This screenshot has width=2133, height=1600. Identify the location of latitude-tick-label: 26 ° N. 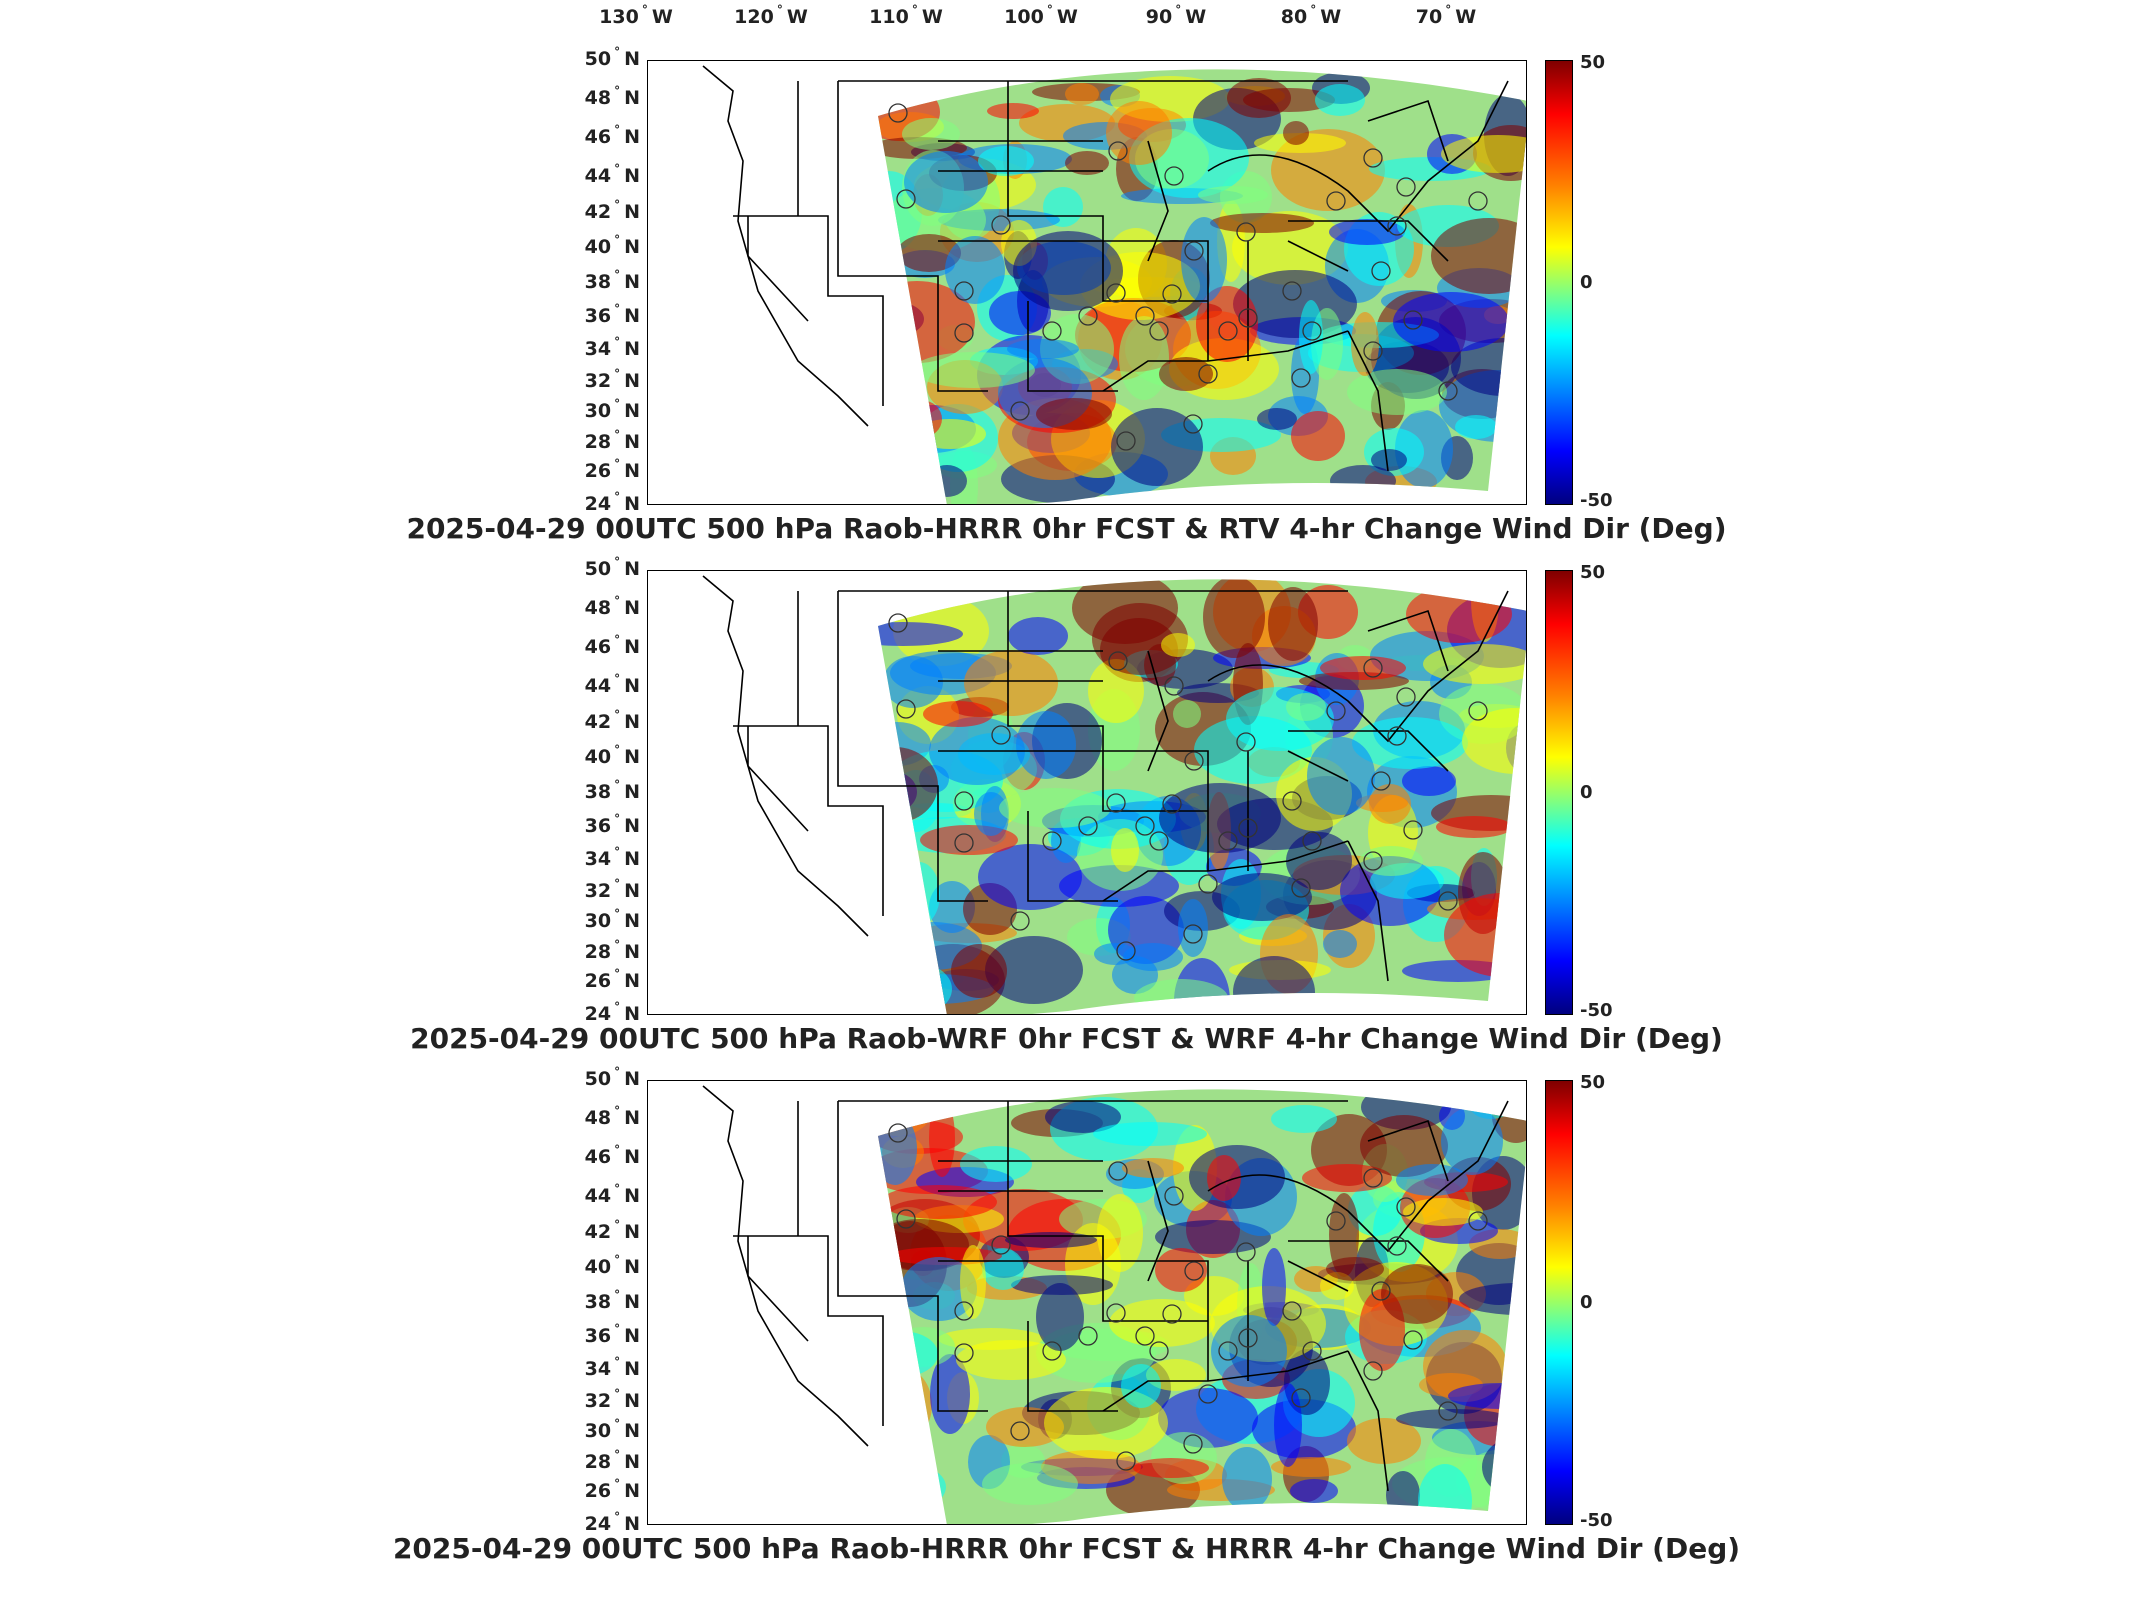
(612, 1489).